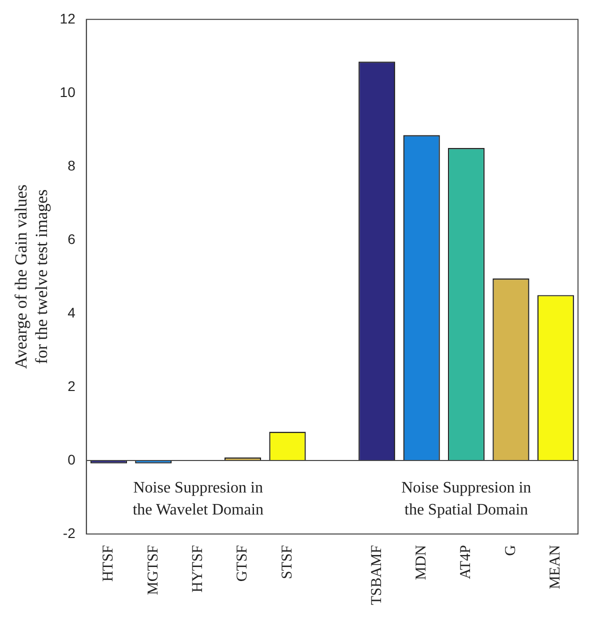 This screenshot has height=619, width=599. Describe the element at coordinates (153, 570) in the screenshot. I see `x-tick-label: MGTSF` at that location.